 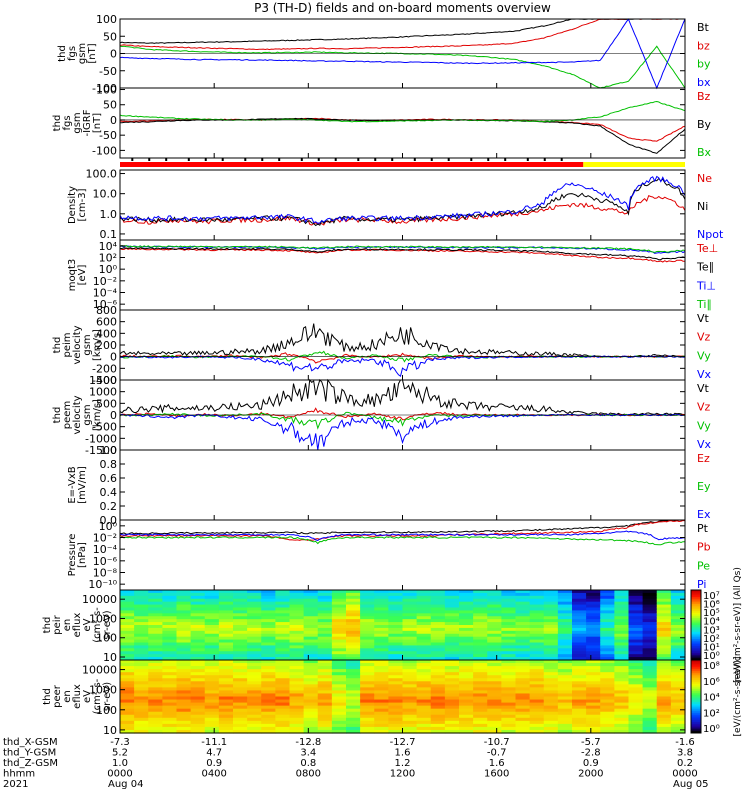 I want to click on series-line-bz, so click(x=402, y=34).